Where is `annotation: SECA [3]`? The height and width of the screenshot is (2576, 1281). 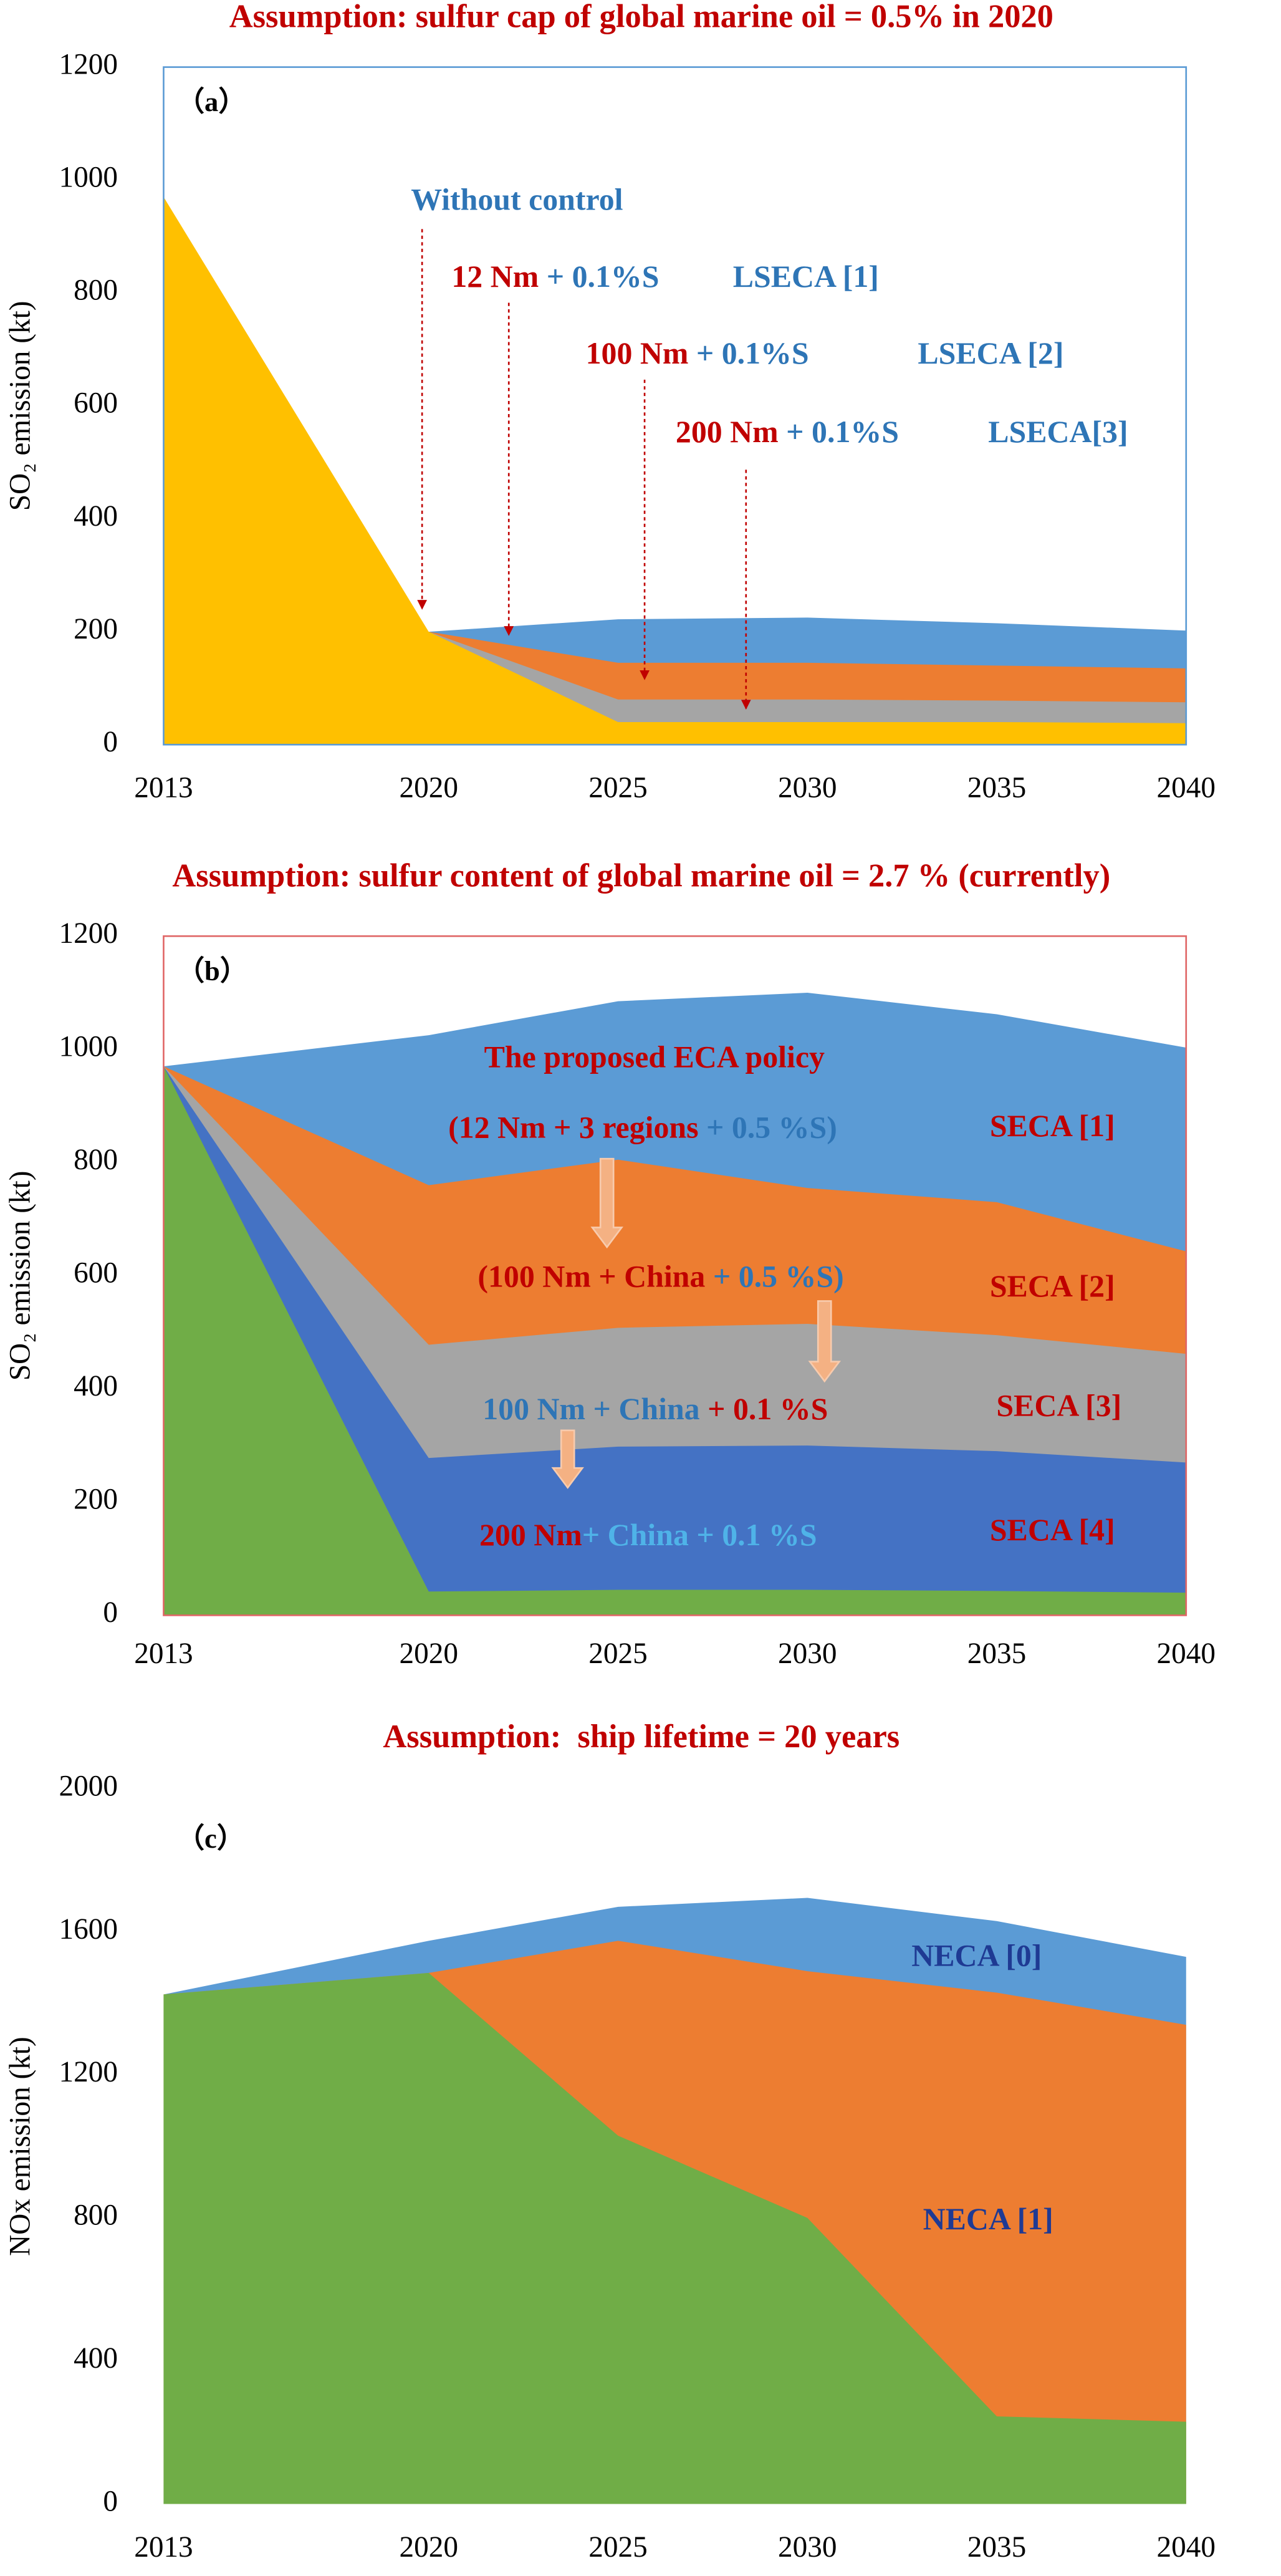 annotation: SECA [3] is located at coordinates (1058, 1406).